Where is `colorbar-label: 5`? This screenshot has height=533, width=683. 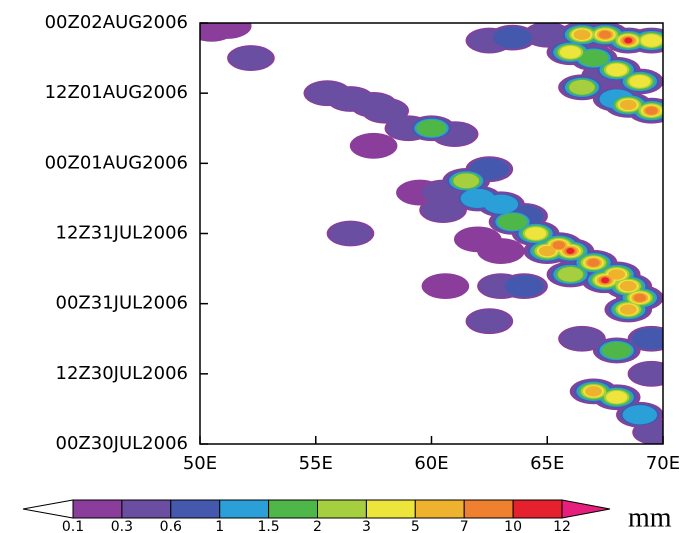
colorbar-label: 5 is located at coordinates (415, 526).